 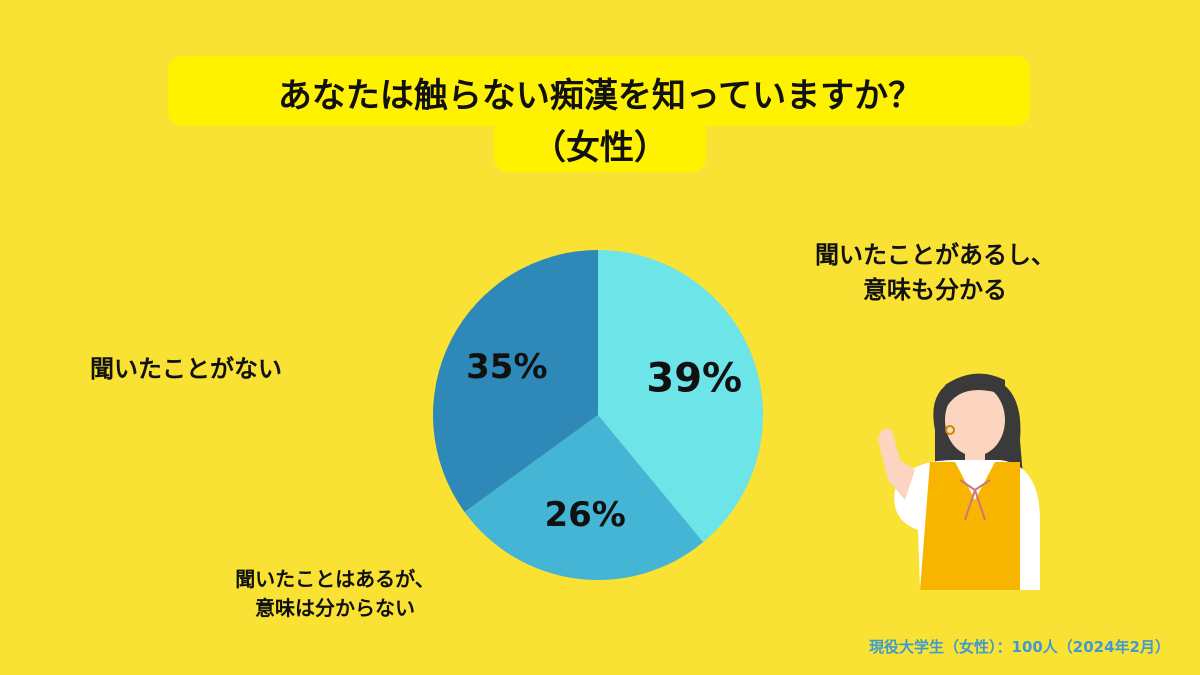 I want to click on chart-title: あなたは触らない痴漢を知っていますか？, so click(x=600, y=96).